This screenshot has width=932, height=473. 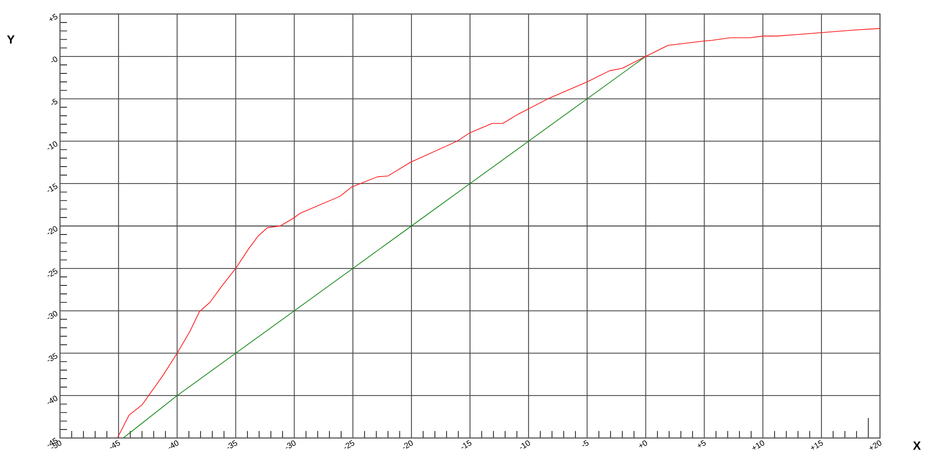 What do you see at coordinates (11, 39) in the screenshot?
I see `y-axis-title: Y` at bounding box center [11, 39].